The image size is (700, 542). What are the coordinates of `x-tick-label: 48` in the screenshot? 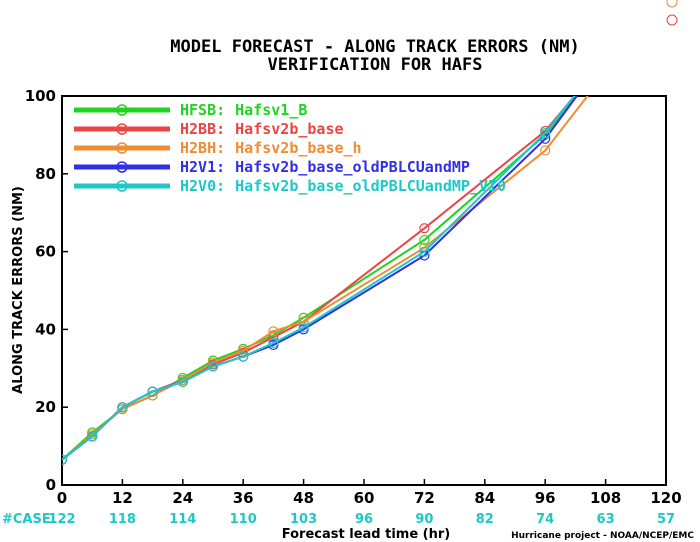 It's located at (303, 498).